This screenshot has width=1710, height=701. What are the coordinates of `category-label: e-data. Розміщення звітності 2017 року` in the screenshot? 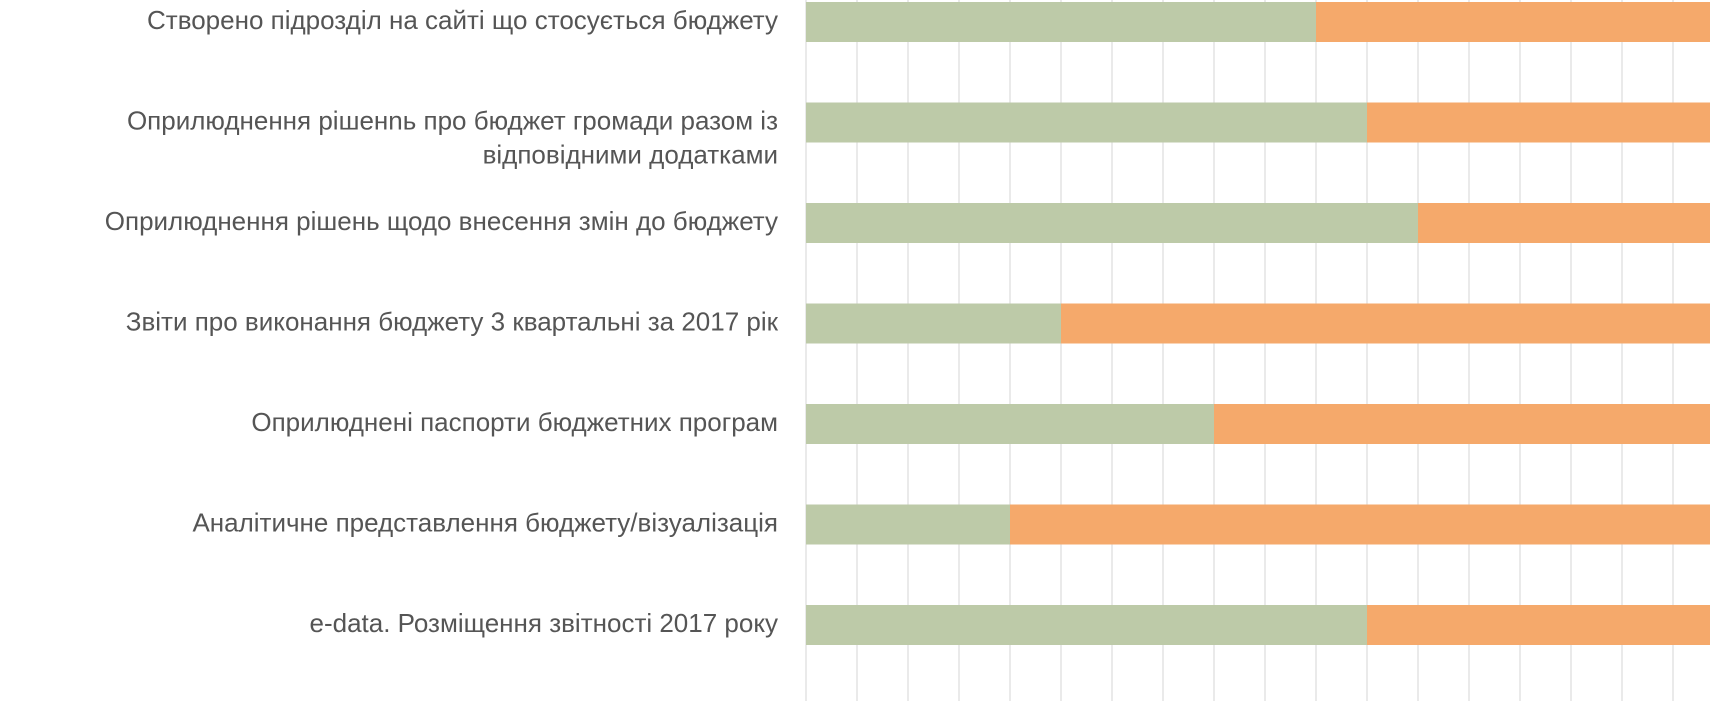 It's located at (544, 623).